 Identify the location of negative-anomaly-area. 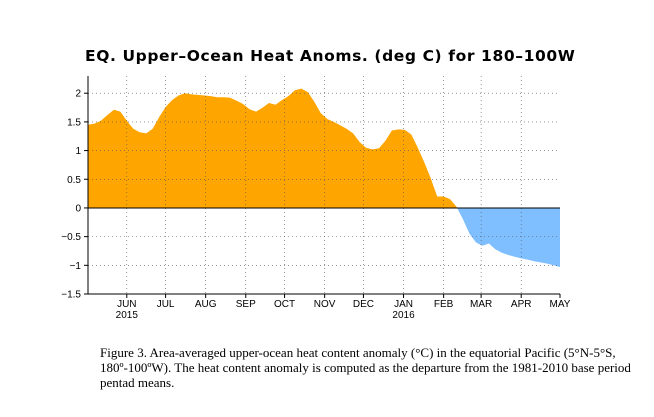
(324, 237).